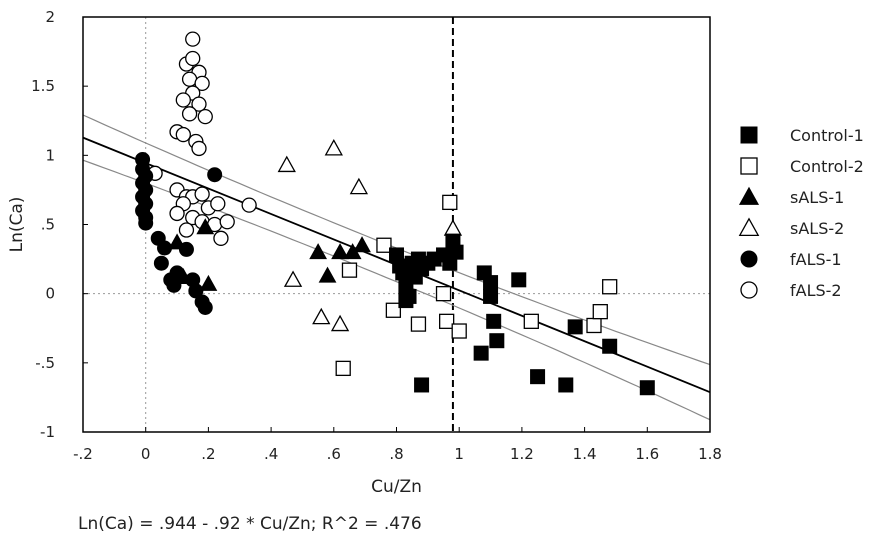 This screenshot has width=893, height=546. Describe the element at coordinates (146, 454) in the screenshot. I see `x-tick-label: 0` at that location.